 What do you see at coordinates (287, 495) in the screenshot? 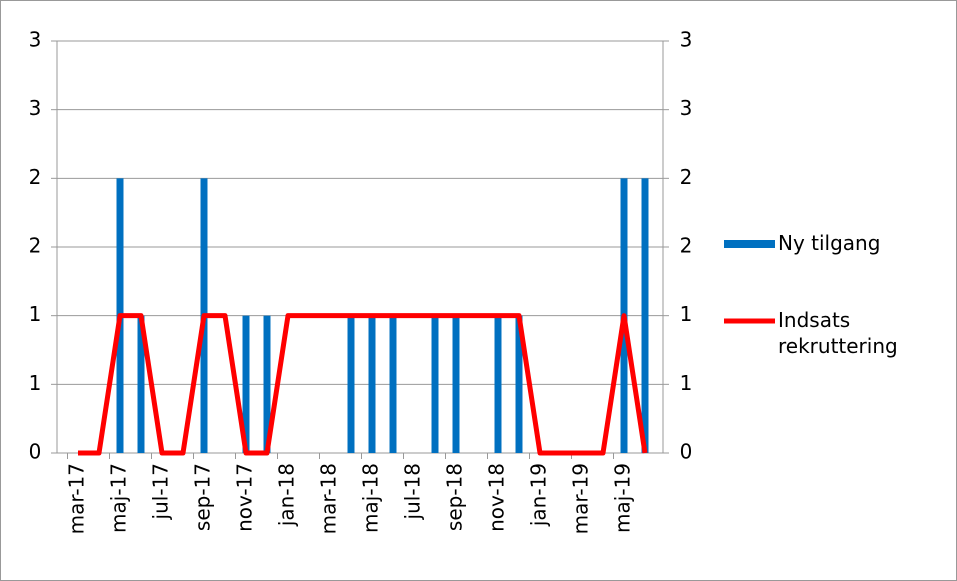
I see `x-tick-label: jan-18` at bounding box center [287, 495].